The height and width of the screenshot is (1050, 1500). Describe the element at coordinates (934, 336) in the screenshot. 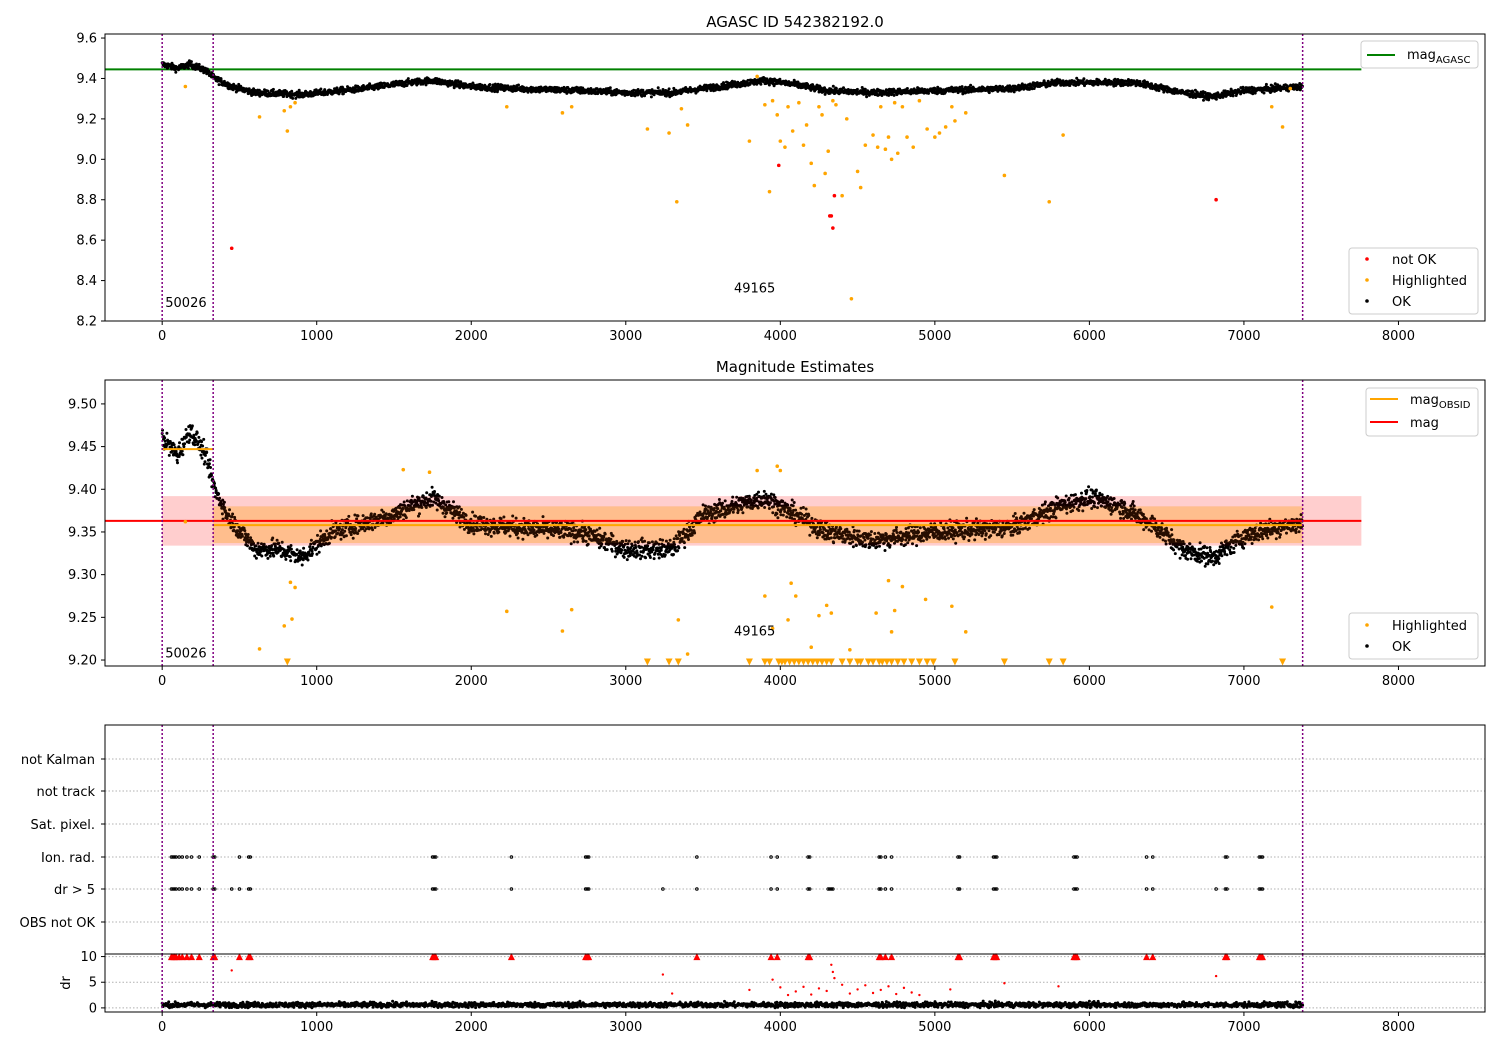

I see `x-tick-label: 5000` at that location.